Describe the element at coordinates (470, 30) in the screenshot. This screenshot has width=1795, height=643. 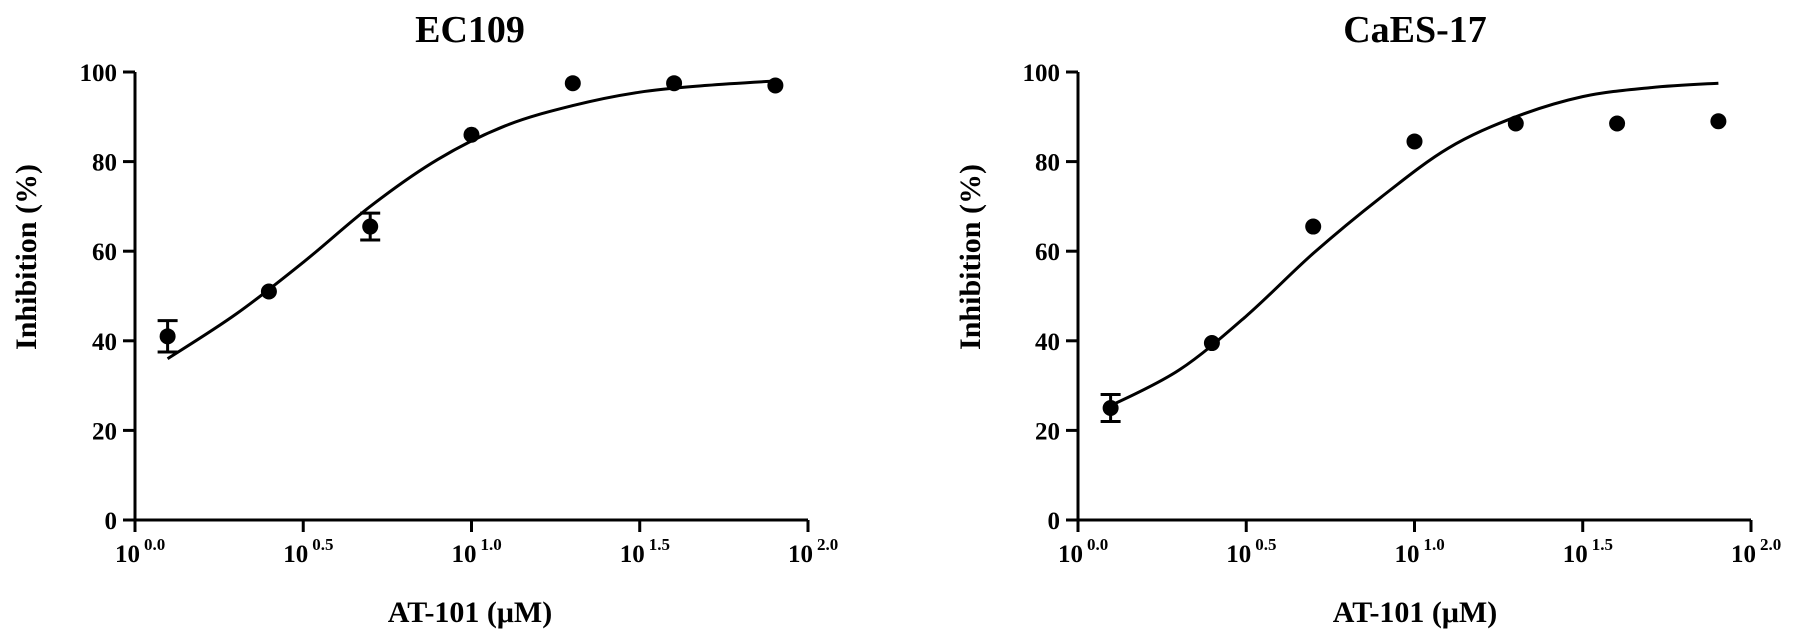
I see `chart-title: EC109` at that location.